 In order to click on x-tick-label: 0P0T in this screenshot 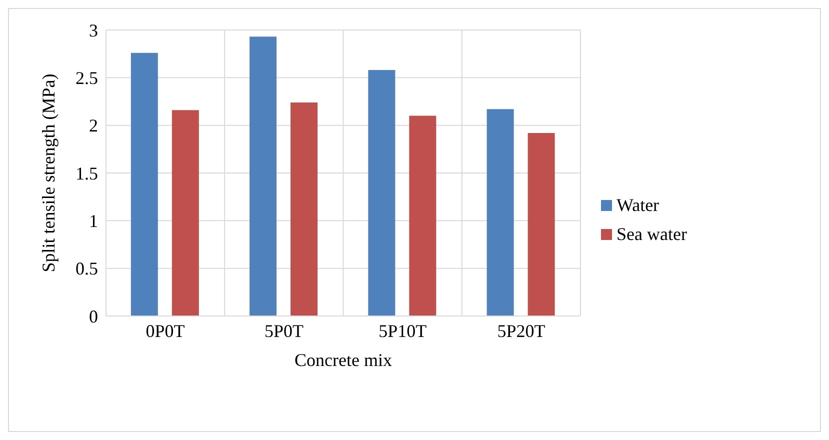, I will do `click(165, 330)`.